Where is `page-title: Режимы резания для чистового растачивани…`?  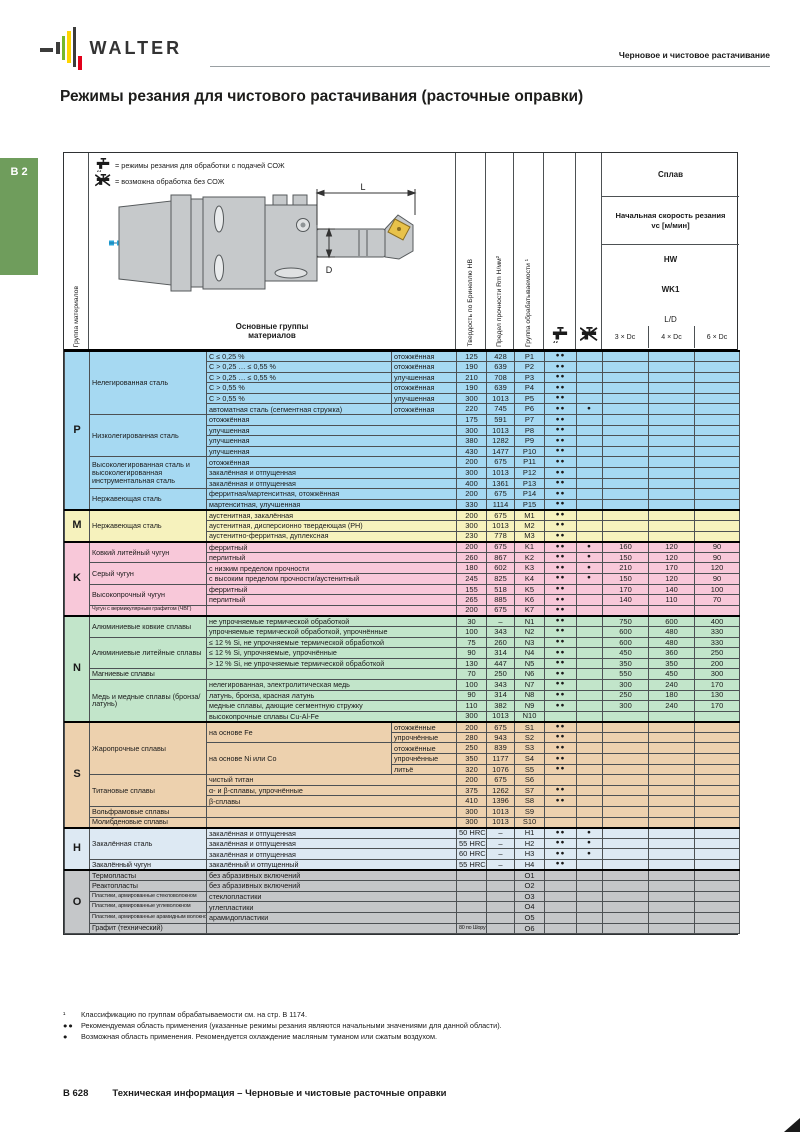 page-title: Режимы резания для чистового растачивани… is located at coordinates (322, 96).